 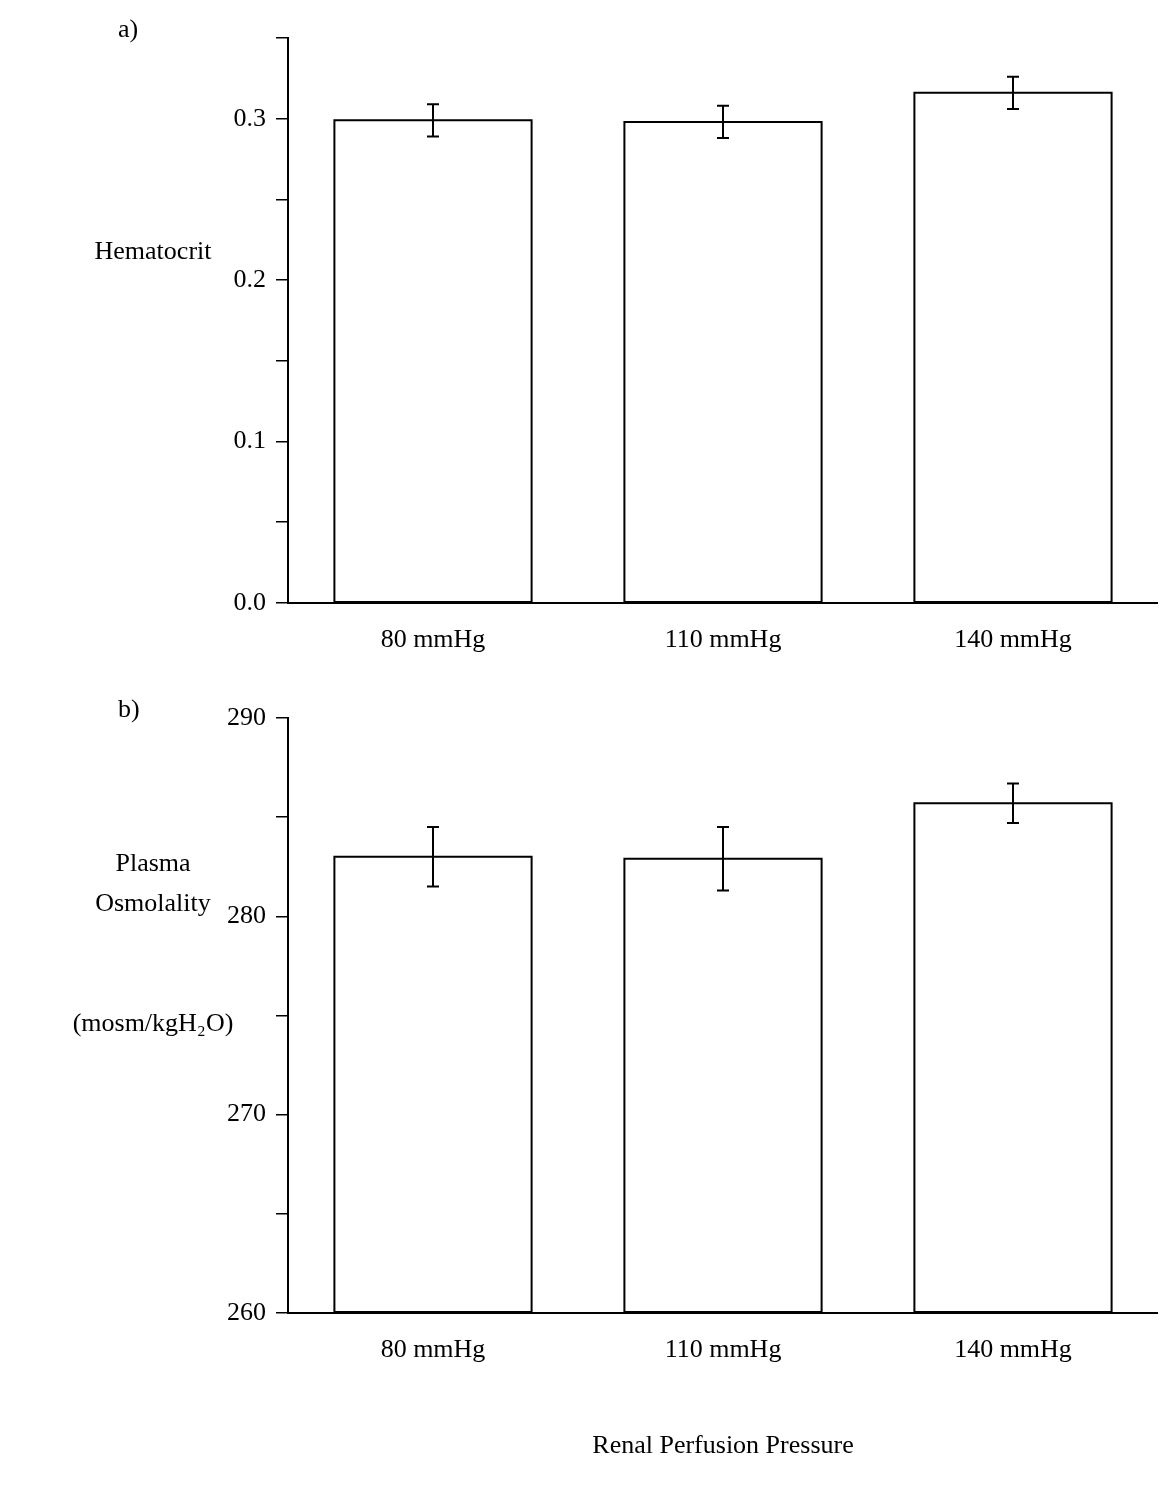 I want to click on y-tick-label: 0.1, so click(x=249, y=440).